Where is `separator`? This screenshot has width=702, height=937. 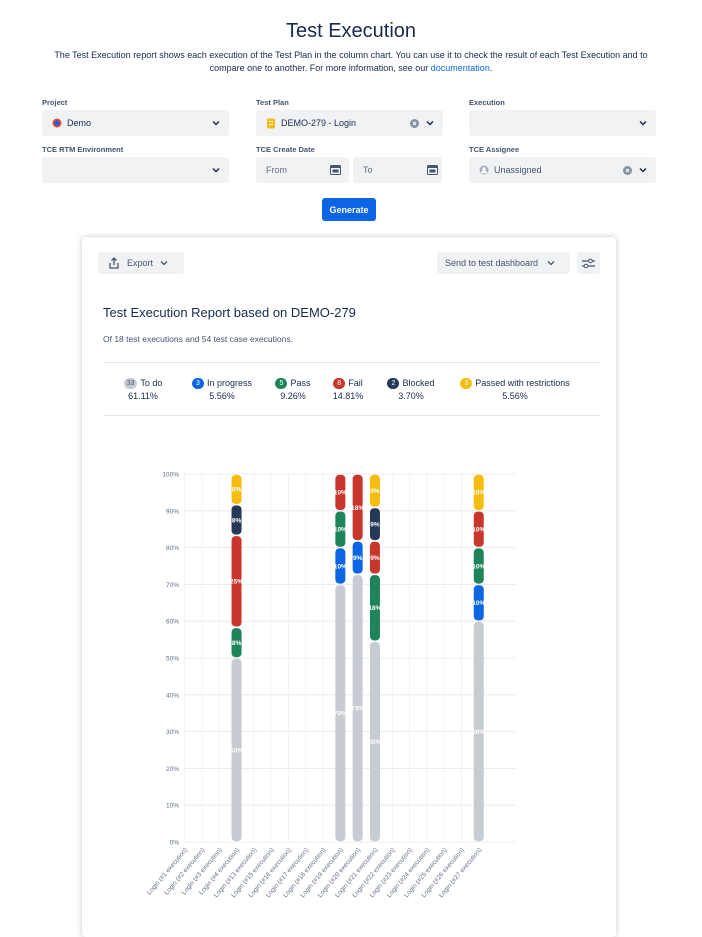
separator is located at coordinates (351, 362).